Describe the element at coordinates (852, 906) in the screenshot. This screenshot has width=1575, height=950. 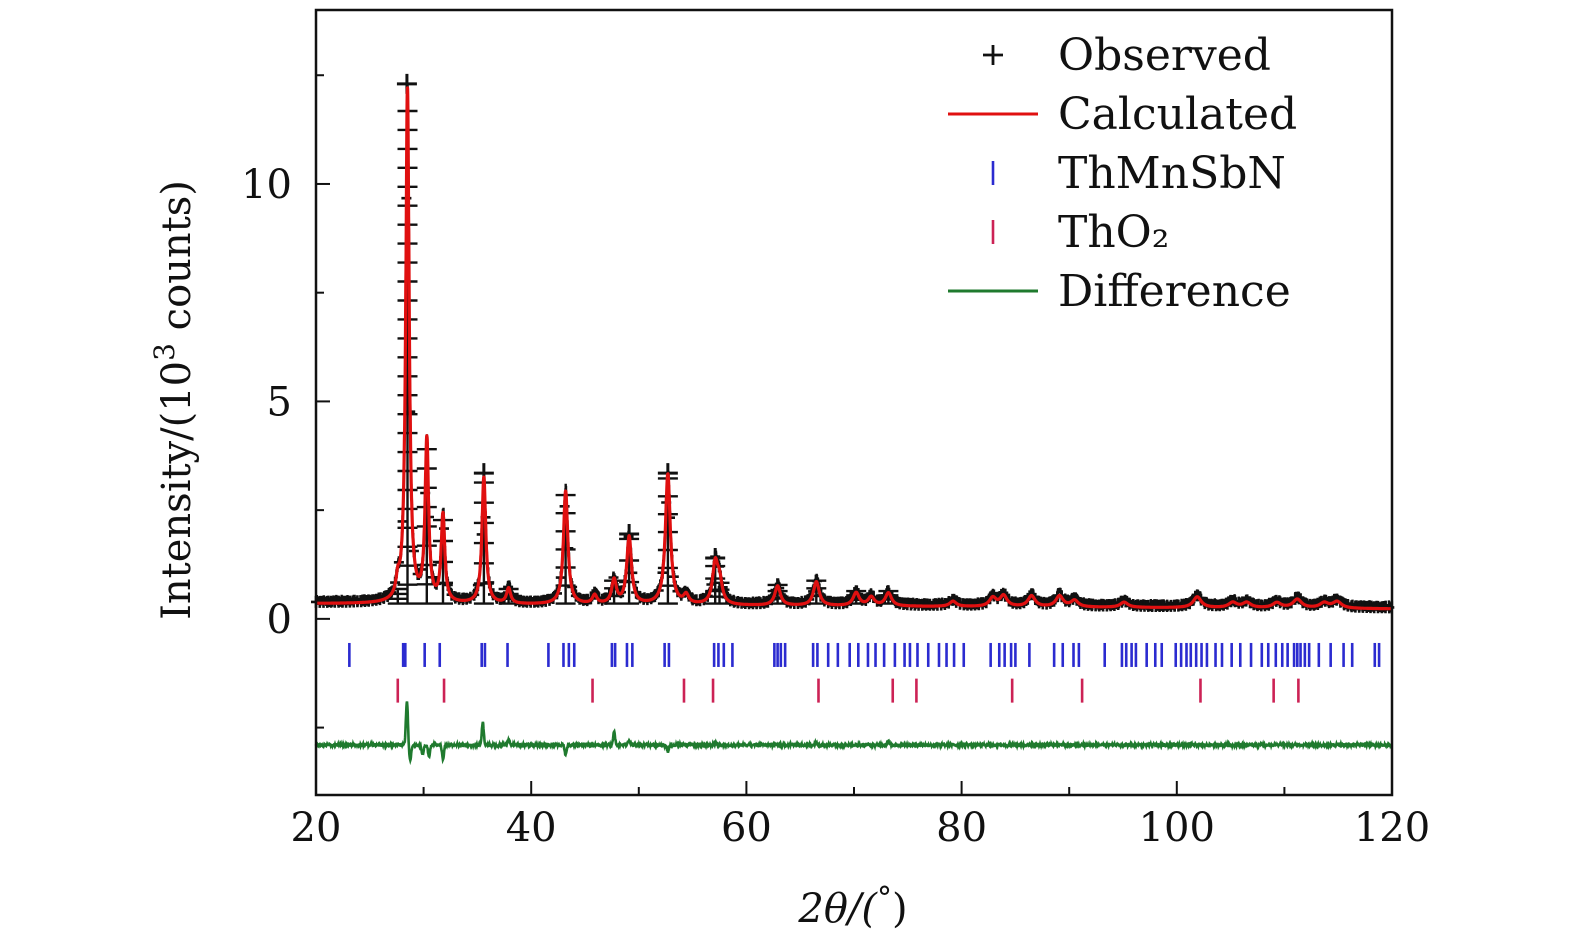
I see `x-axis-title: 2θ/(°)` at that location.